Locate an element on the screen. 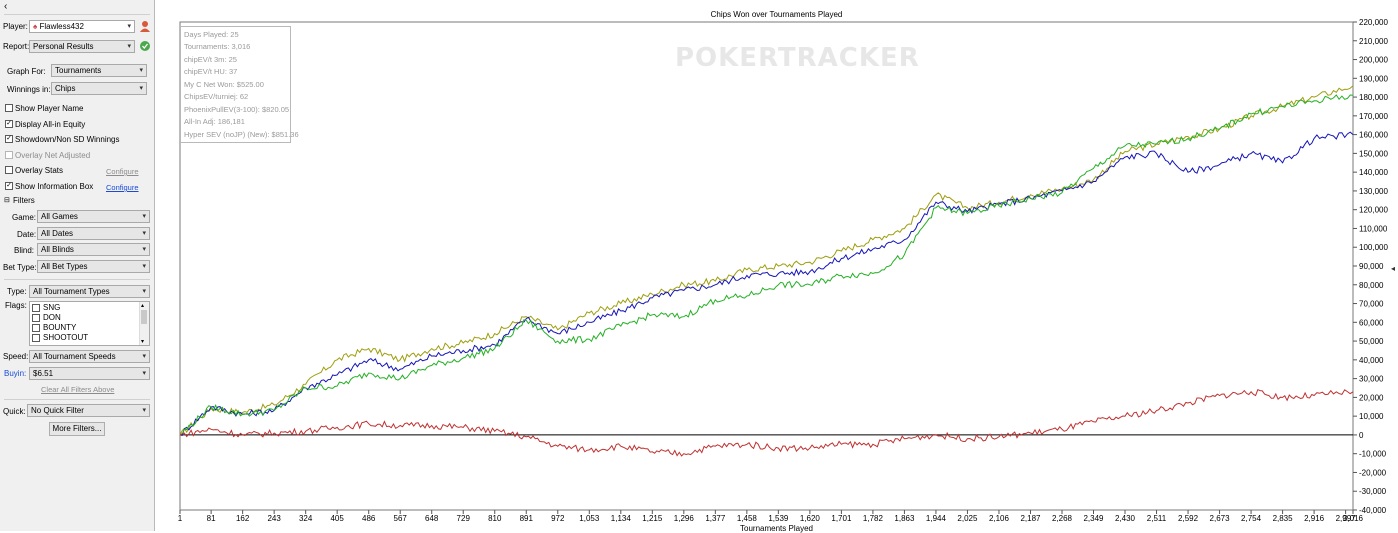 This screenshot has width=1398, height=533. date-select: All Dates ▾ is located at coordinates (93, 233).